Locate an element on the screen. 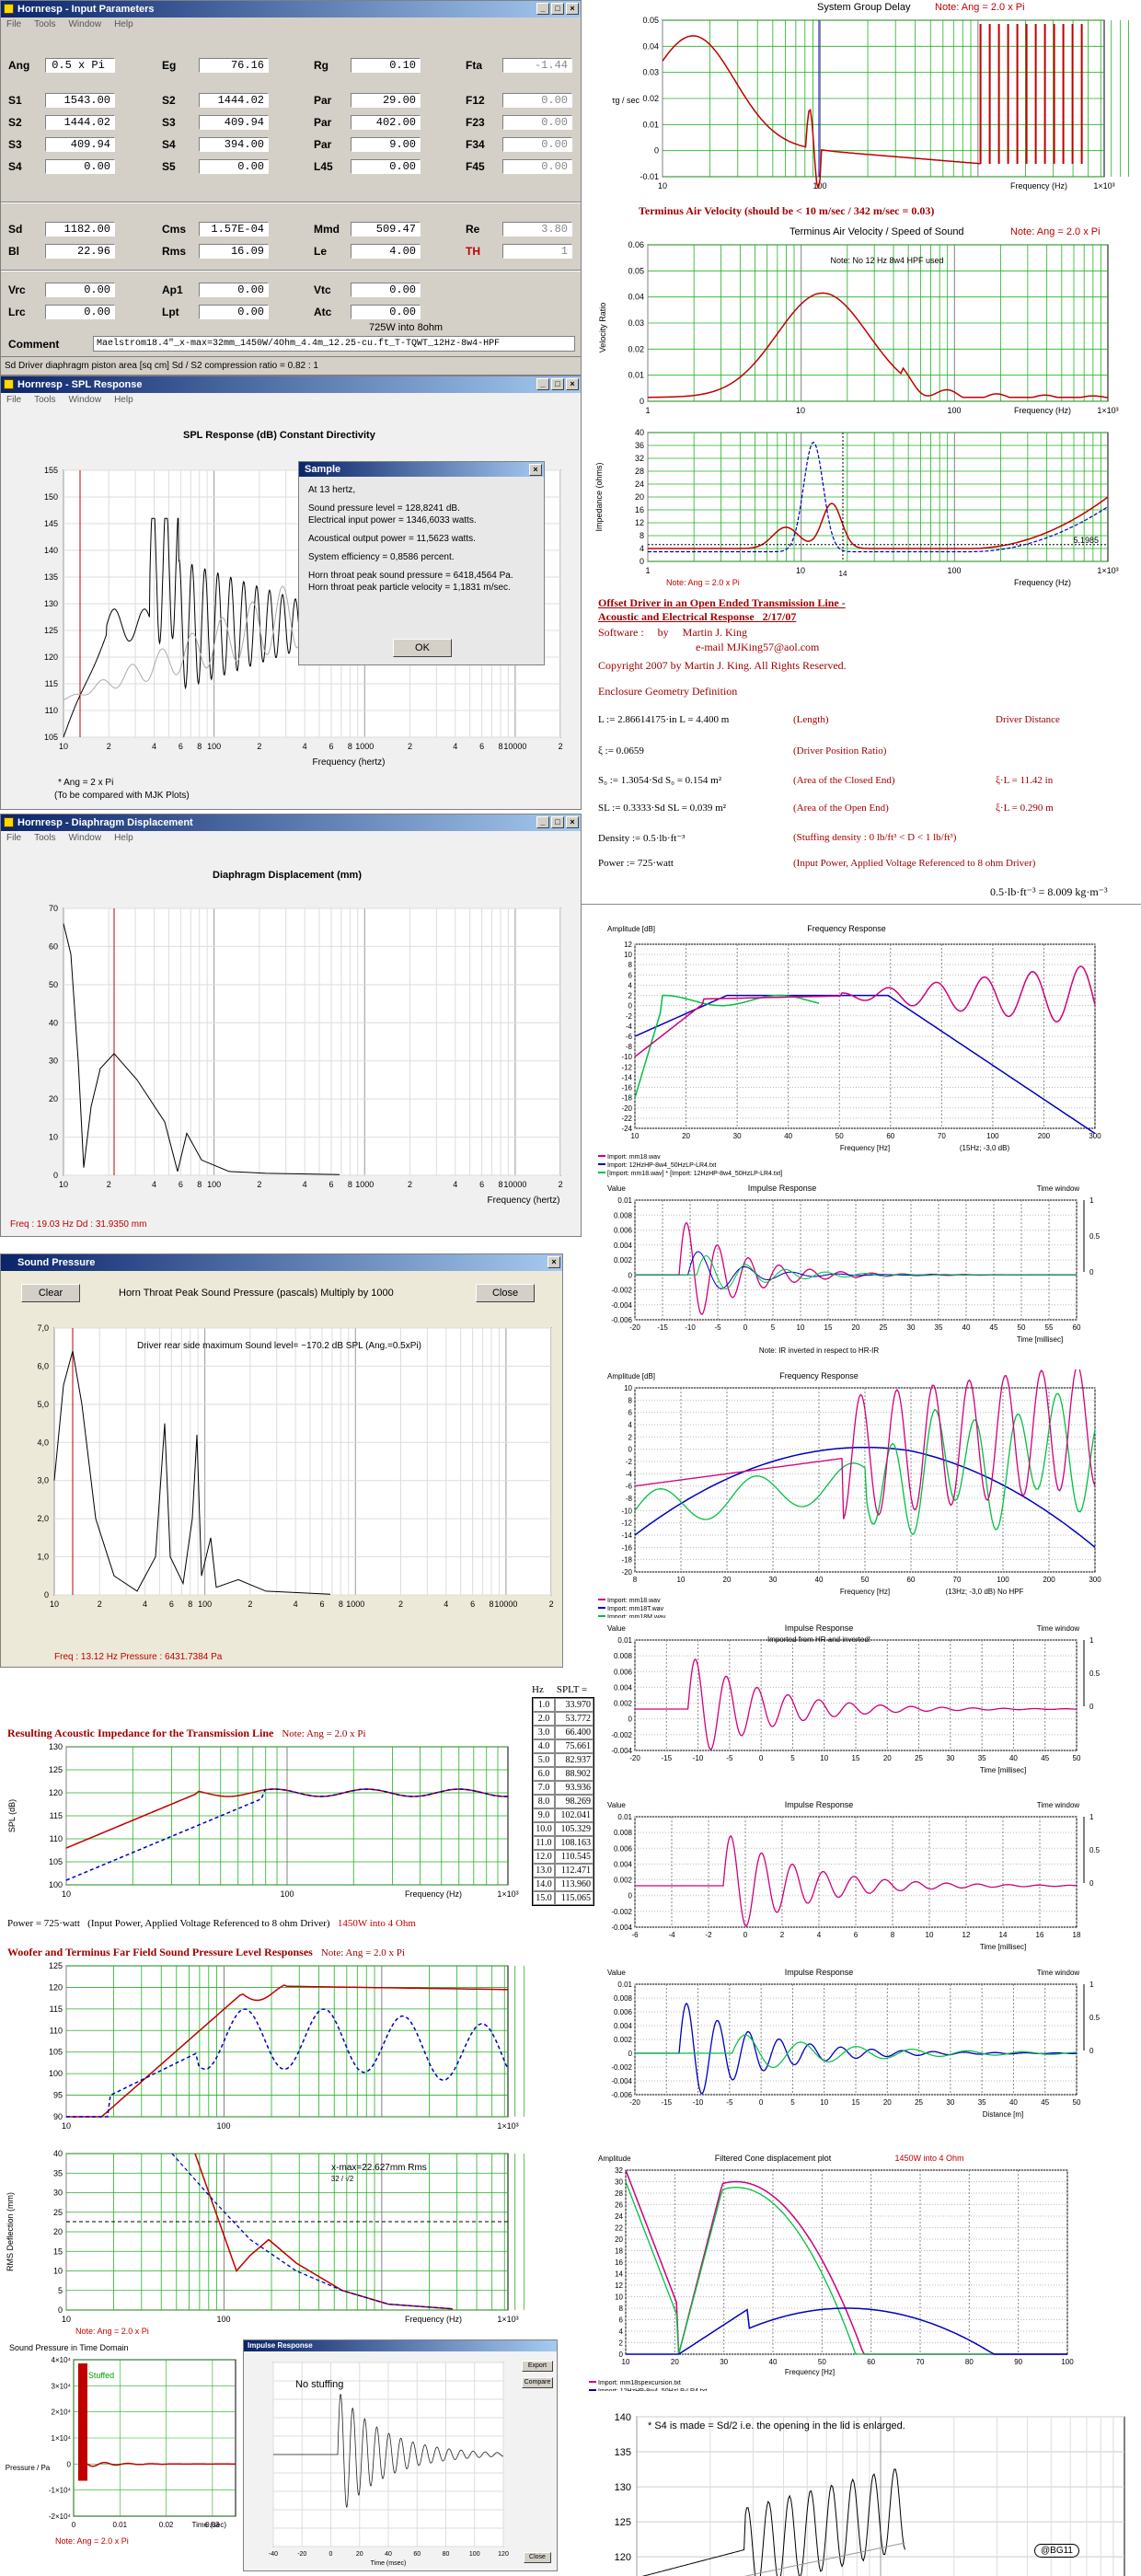 The width and height of the screenshot is (1141, 2576). param-value: 1182.00 is located at coordinates (80, 229).